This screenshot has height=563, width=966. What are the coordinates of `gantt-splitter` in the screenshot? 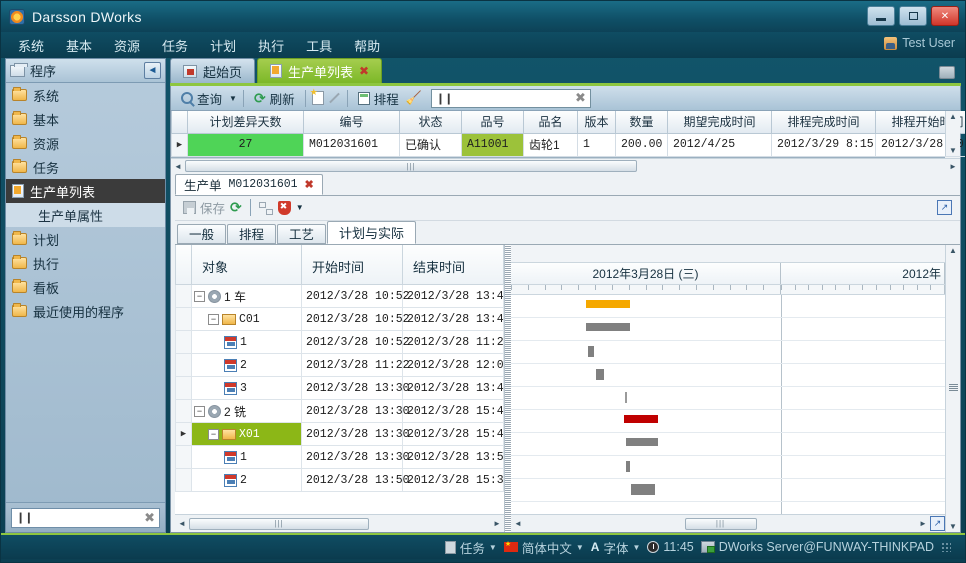 It's located at (508, 388).